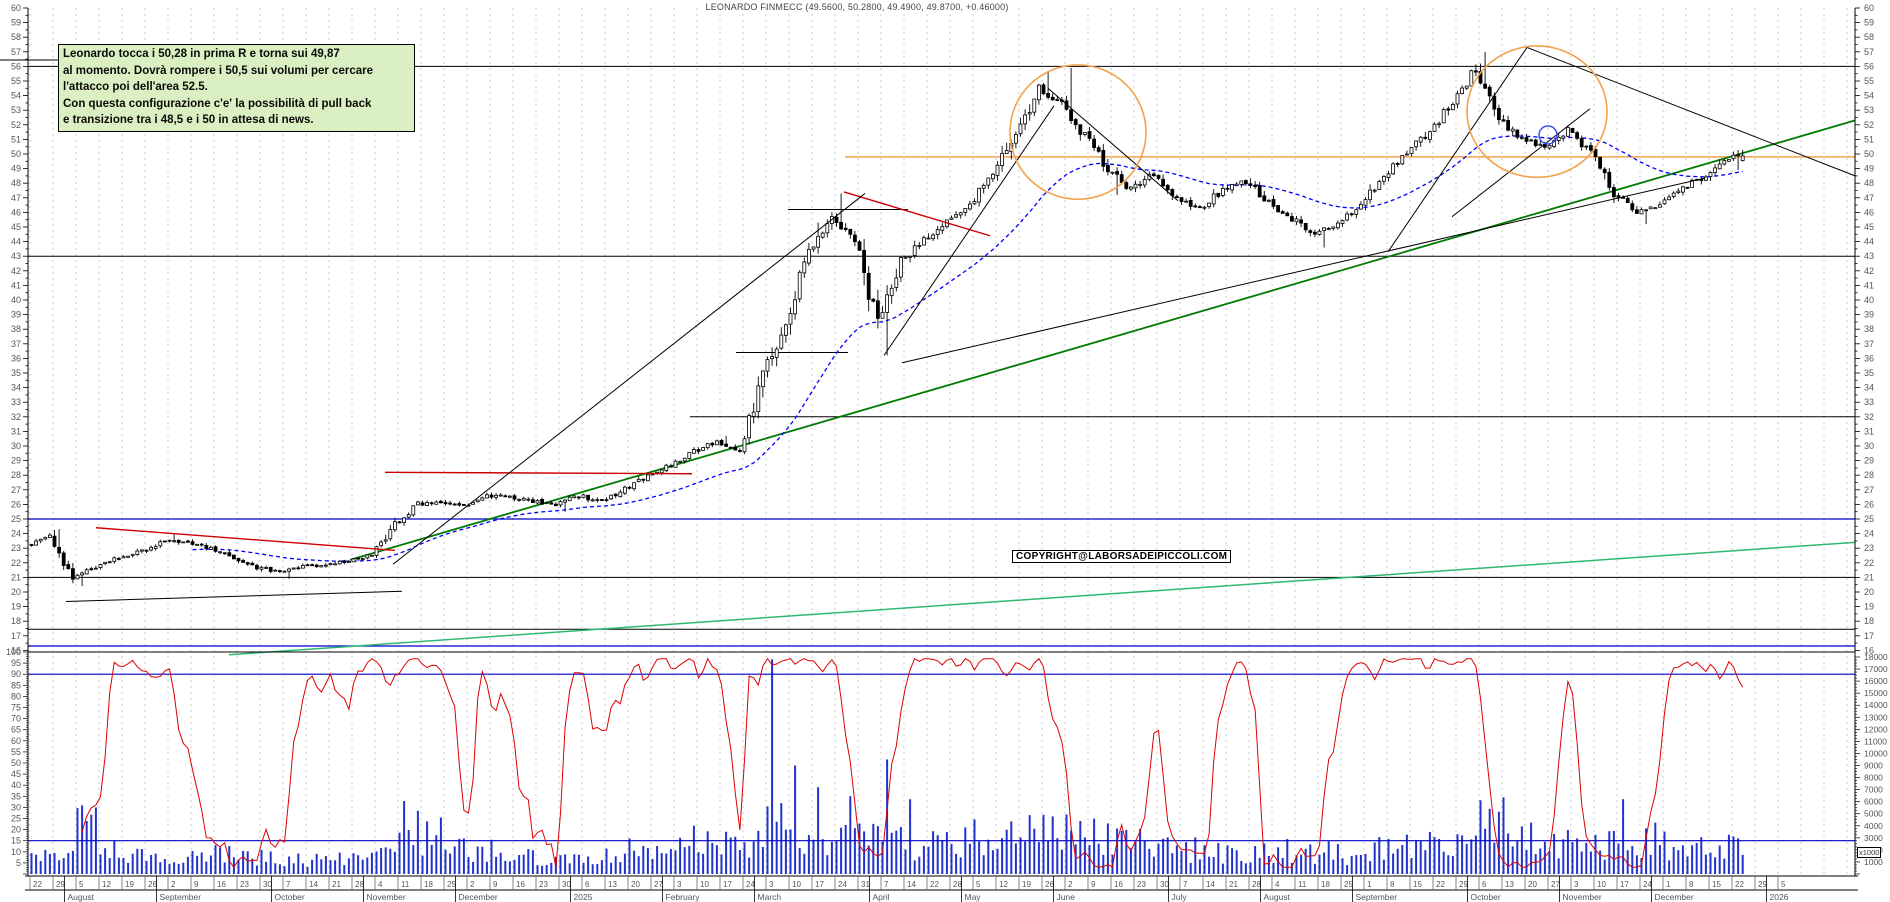  I want to click on svg-text: 4000, so click(1873, 826).